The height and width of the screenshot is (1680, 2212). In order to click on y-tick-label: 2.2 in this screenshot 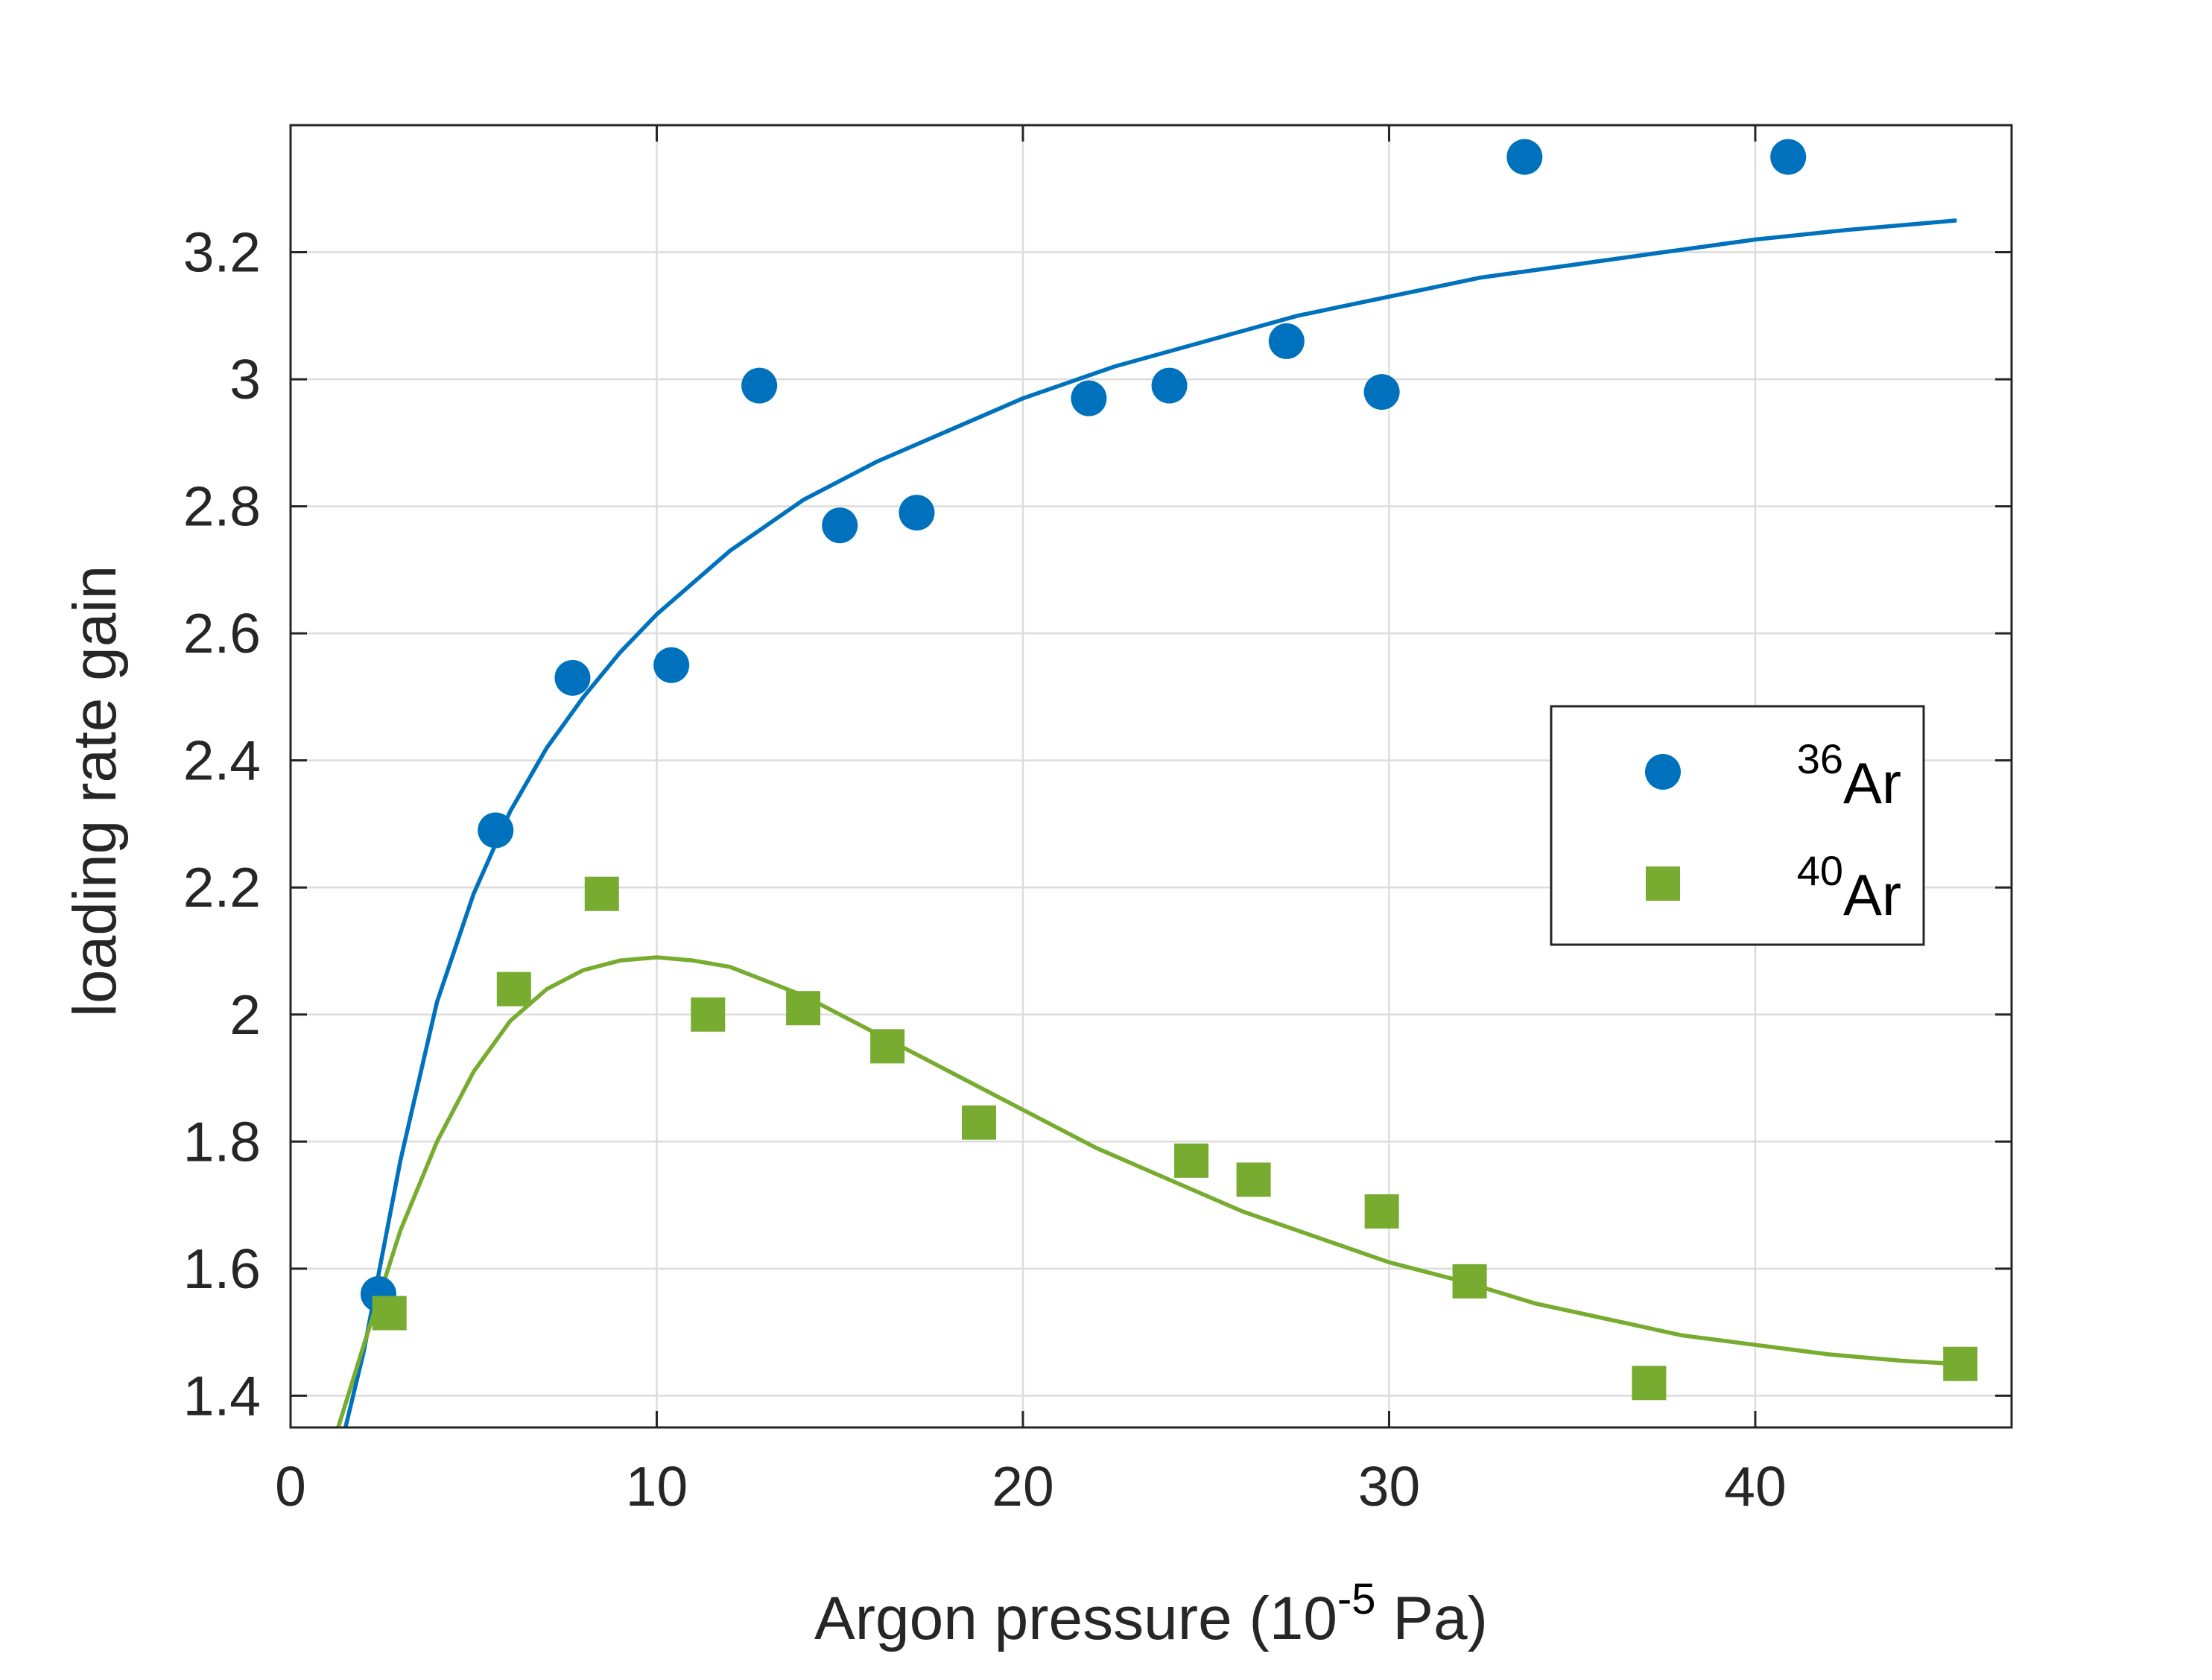, I will do `click(222, 887)`.